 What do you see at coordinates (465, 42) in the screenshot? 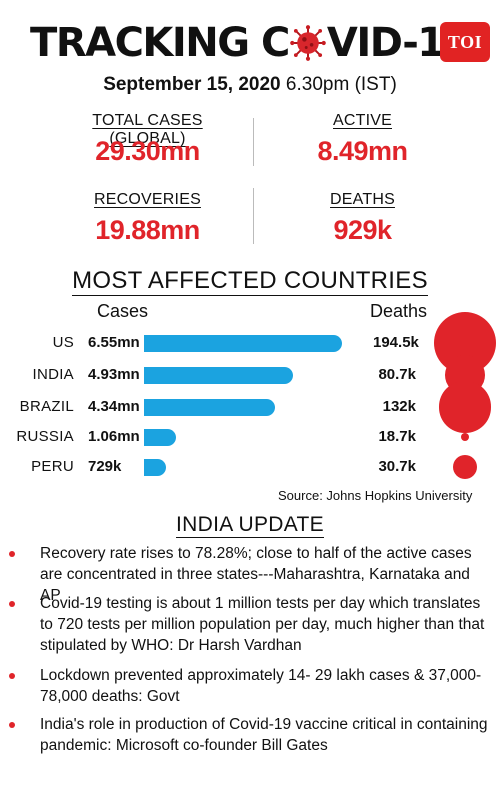
I see `toi-logo: TOI` at bounding box center [465, 42].